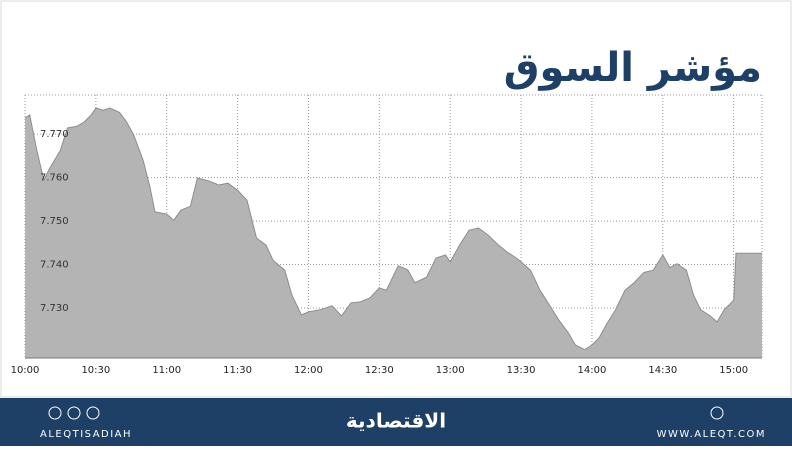  Describe the element at coordinates (166, 370) in the screenshot. I see `x-tick-label: 11:00` at that location.